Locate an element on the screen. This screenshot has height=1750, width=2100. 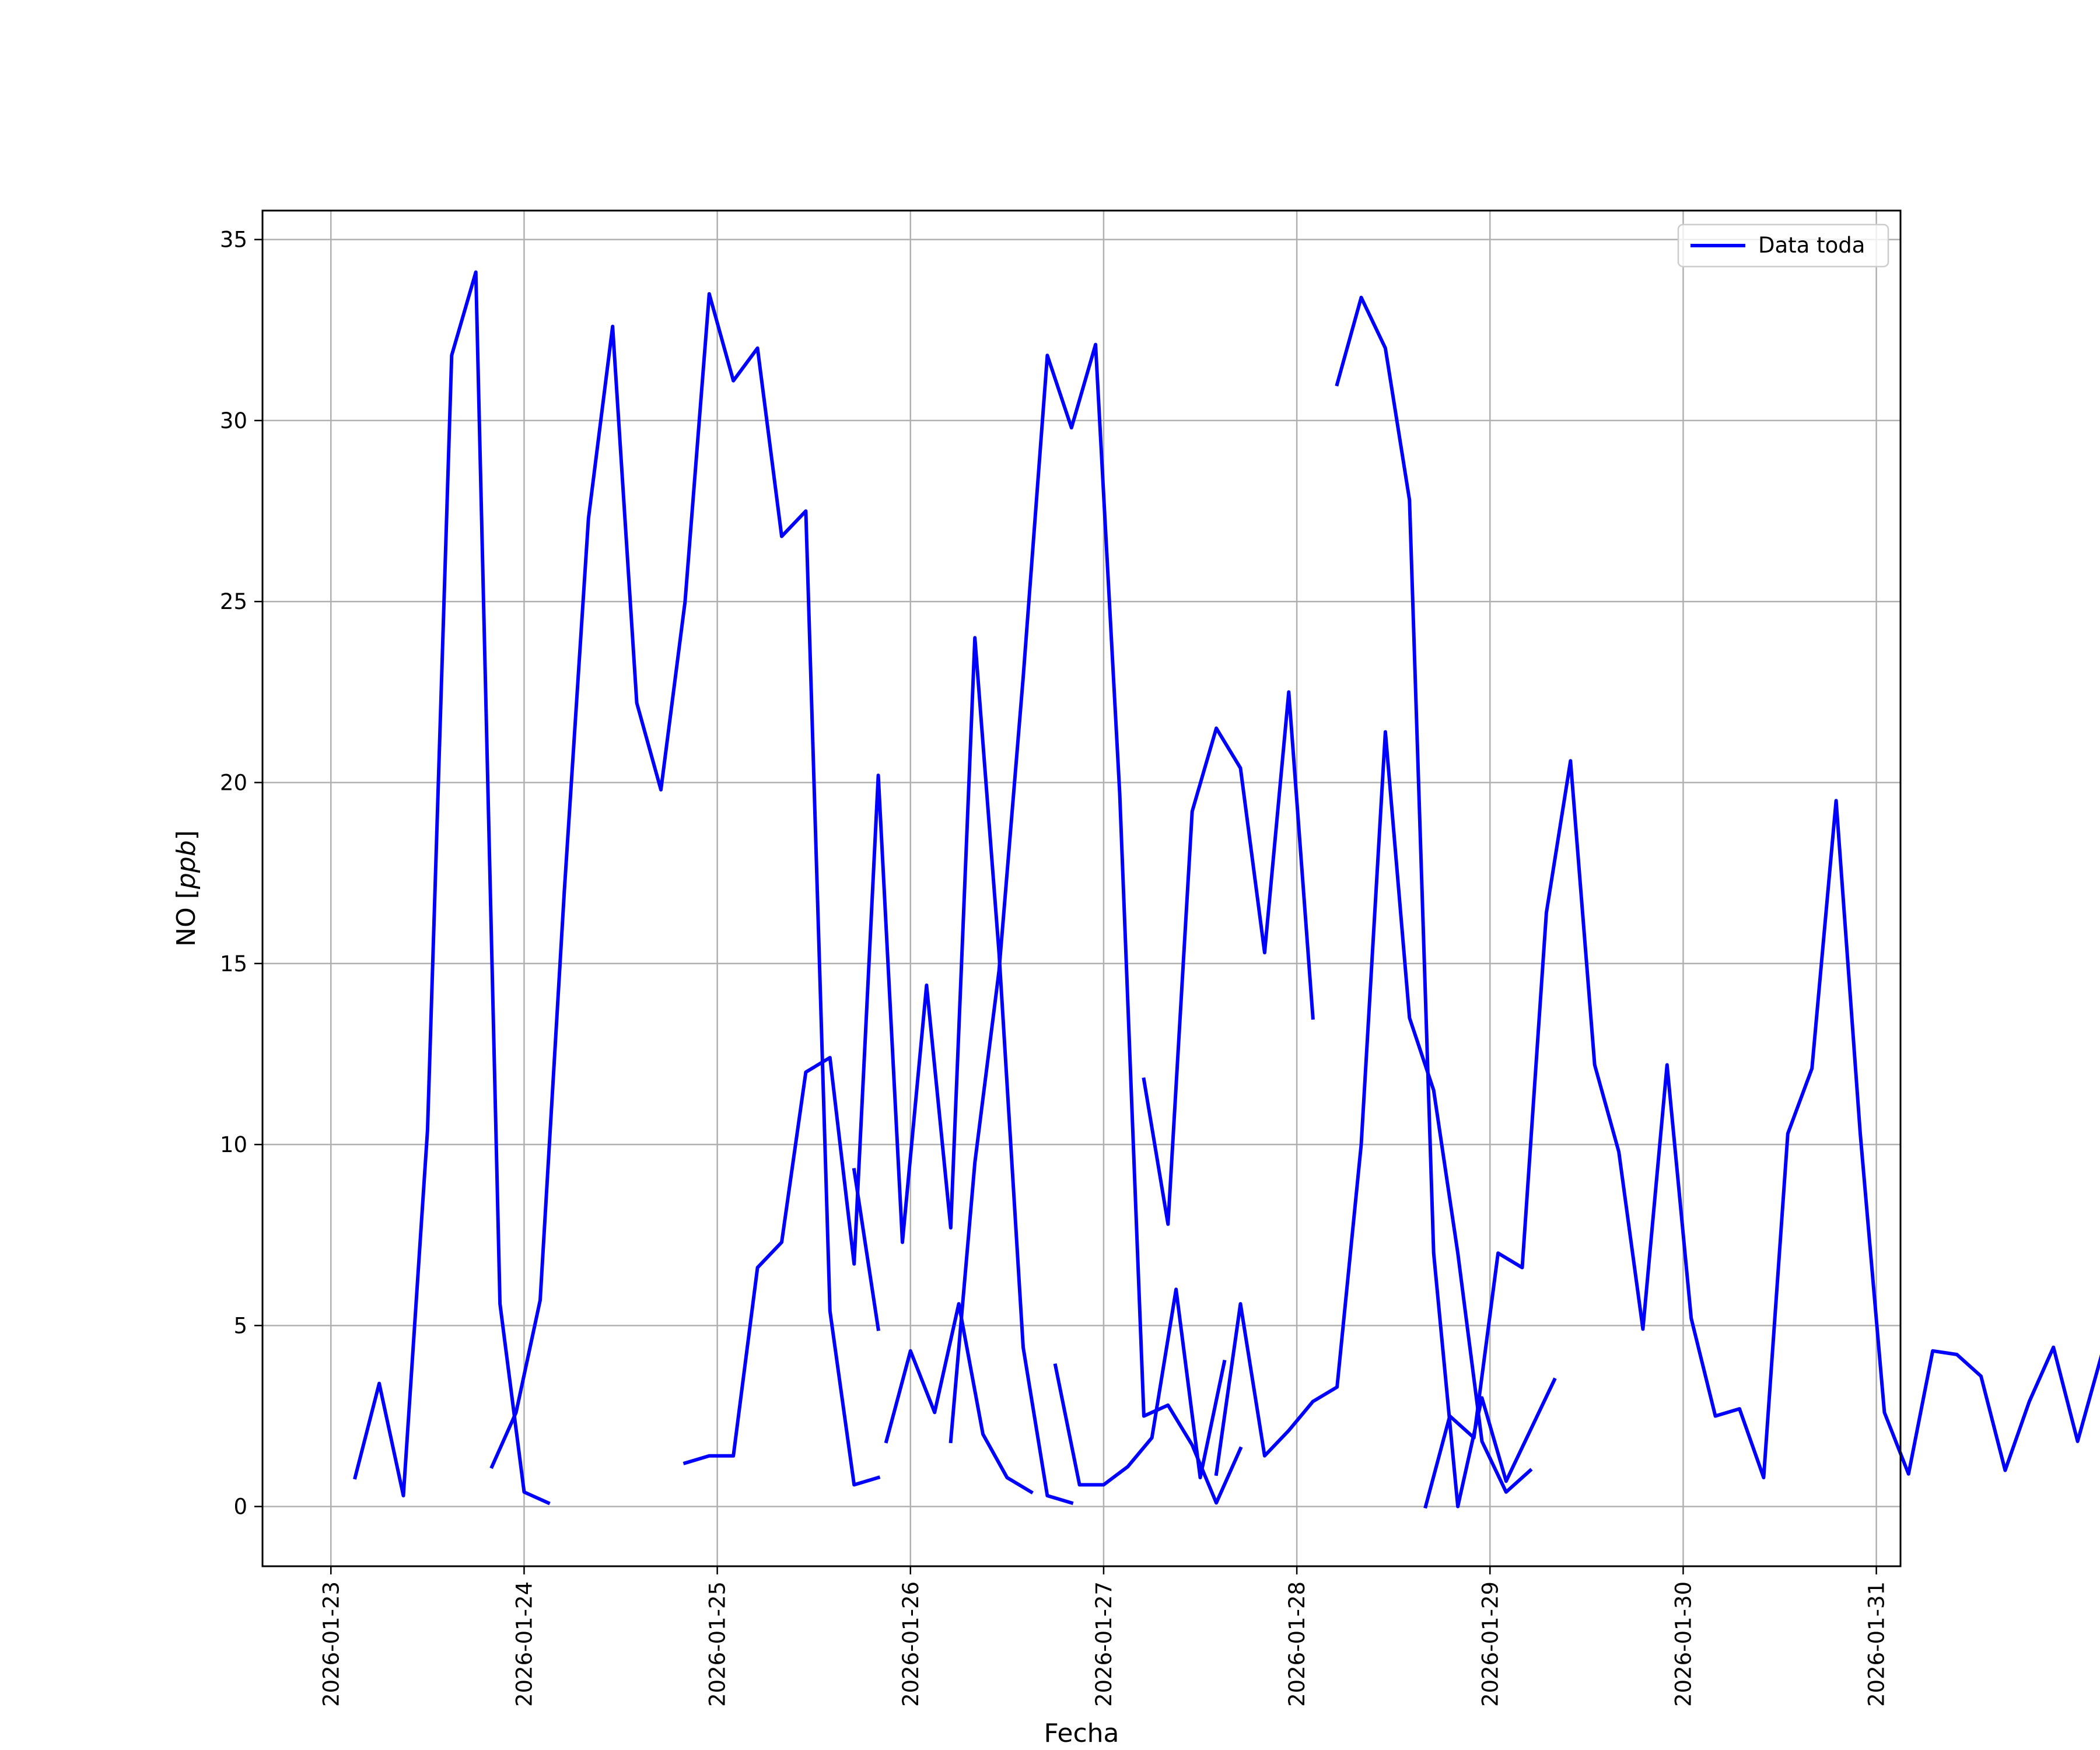
y-tick-label-7: 35 is located at coordinates (233, 240).